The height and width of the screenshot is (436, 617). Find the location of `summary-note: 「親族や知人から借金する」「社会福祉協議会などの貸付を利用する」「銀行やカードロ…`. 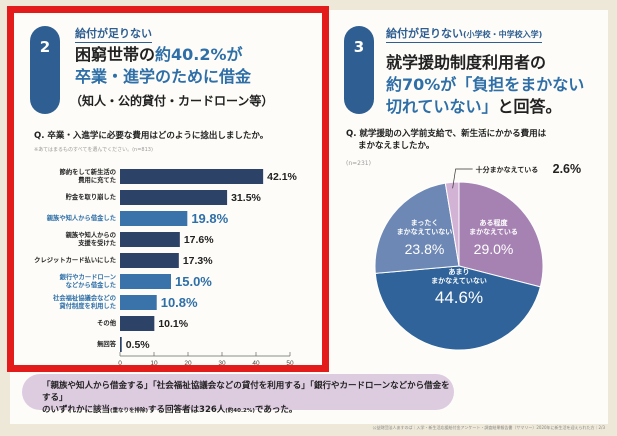

summary-note: 「親族や知人から借金する」「社会福祉協議会などの貸付を利用する」「銀行やカードロ… is located at coordinates (238, 394).